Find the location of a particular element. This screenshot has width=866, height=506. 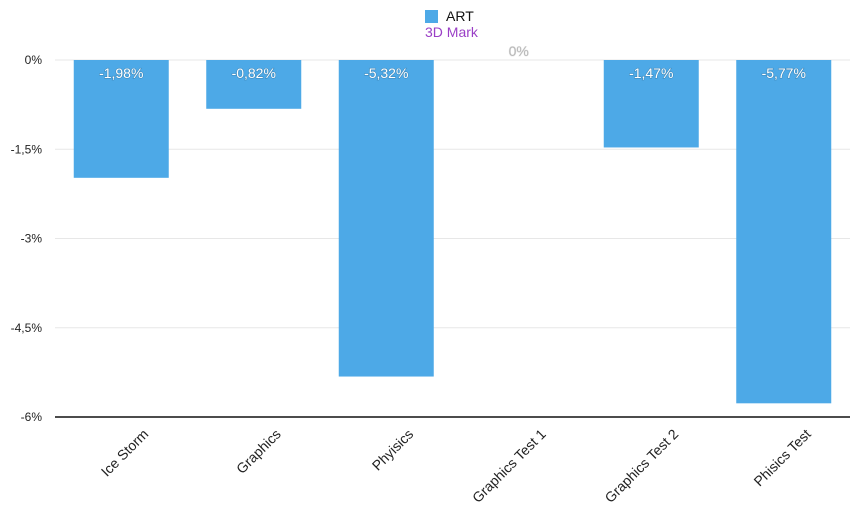

bar-data-label: -1,47% is located at coordinates (651, 73).